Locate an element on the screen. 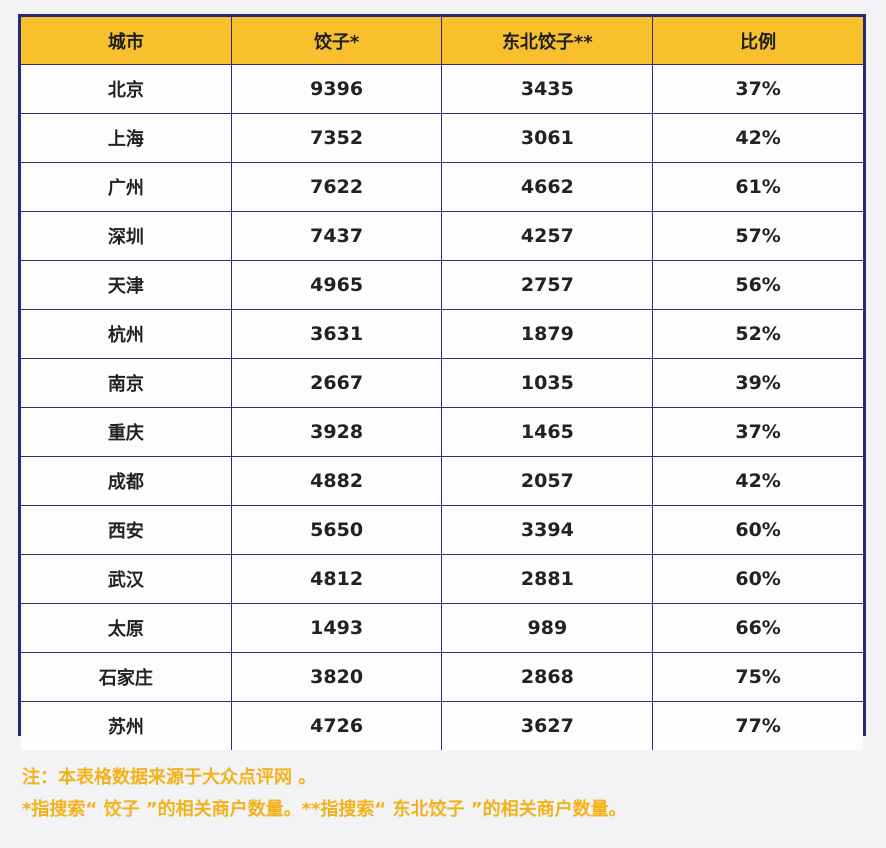  header-dumplings: 饺子* is located at coordinates (336, 41).